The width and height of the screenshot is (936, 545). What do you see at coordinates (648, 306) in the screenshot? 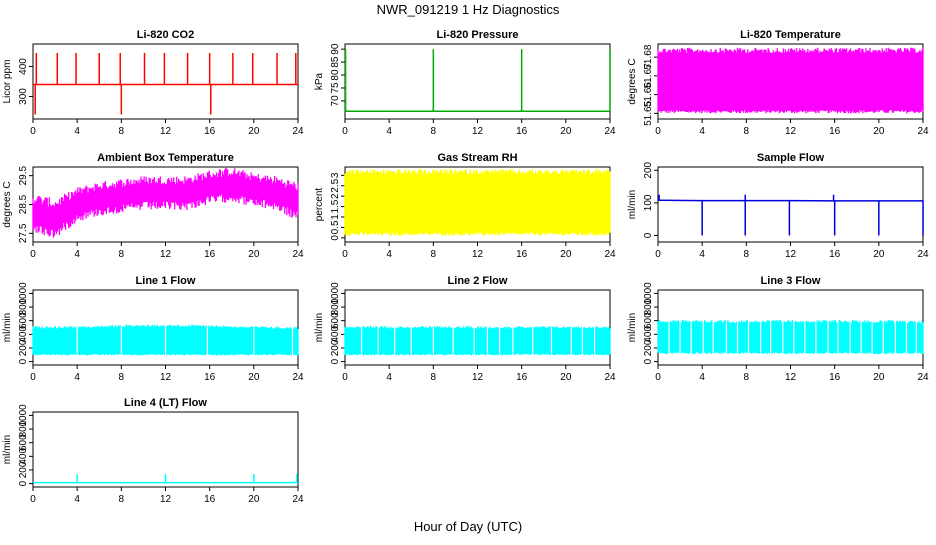
I see `y-tick-label: 800` at bounding box center [648, 306].